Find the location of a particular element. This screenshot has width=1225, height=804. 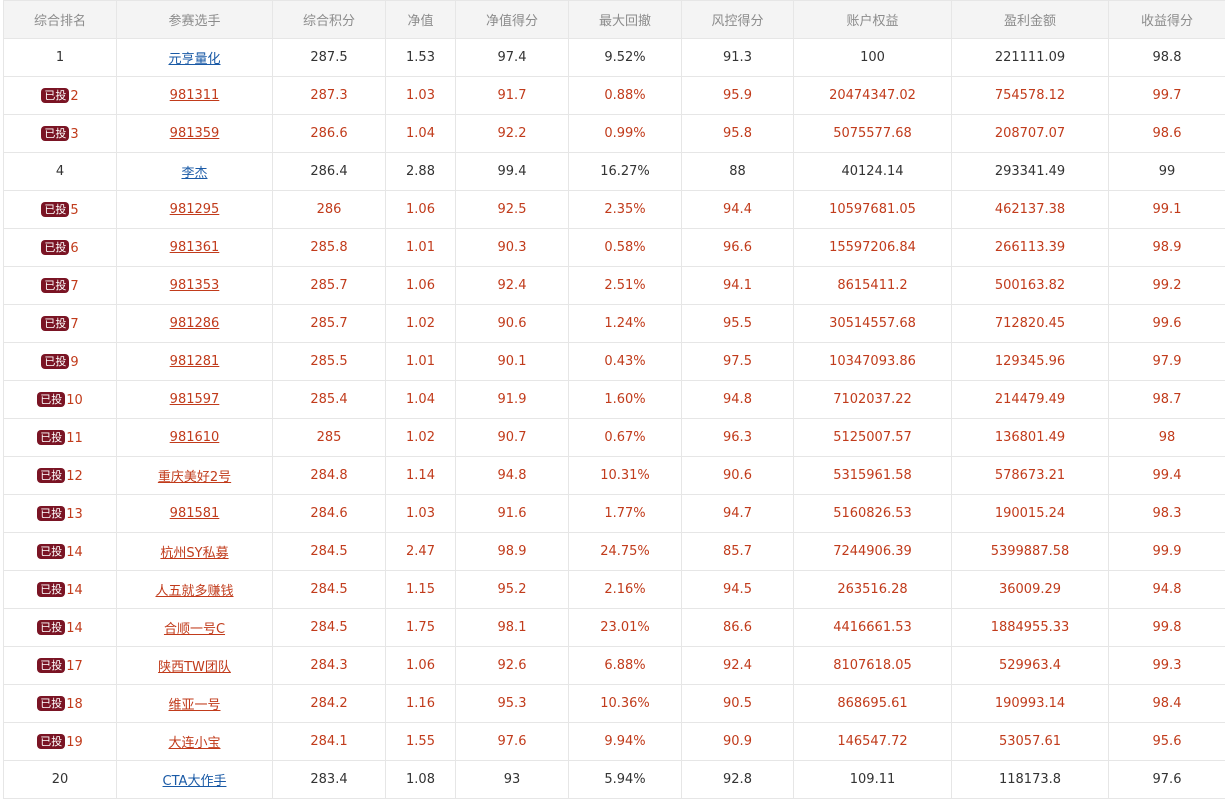

header-return-score: 收益得分 is located at coordinates (1166, 19).